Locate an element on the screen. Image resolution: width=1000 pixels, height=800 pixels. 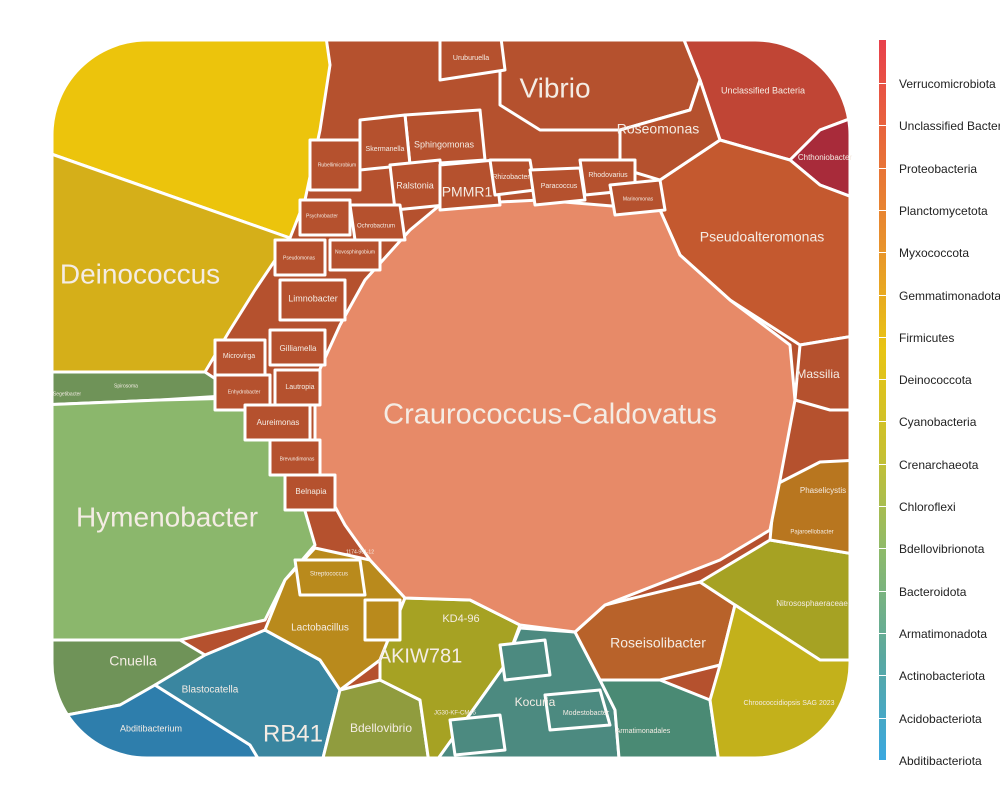
cell-belnapia is located at coordinates (310, 492).